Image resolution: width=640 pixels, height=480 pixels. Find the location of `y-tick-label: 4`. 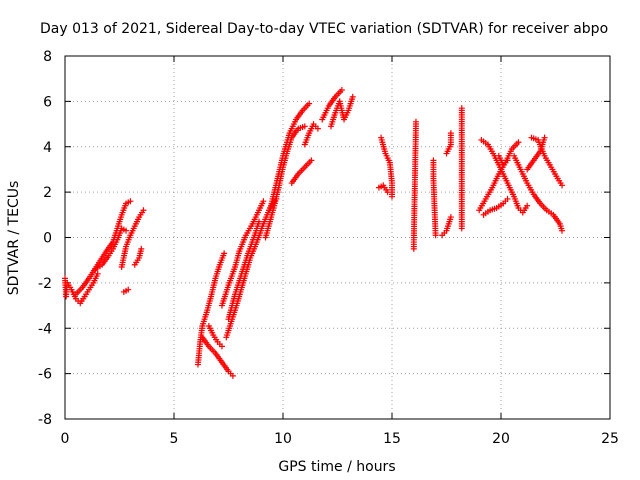

y-tick-label: 4 is located at coordinates (47, 148).